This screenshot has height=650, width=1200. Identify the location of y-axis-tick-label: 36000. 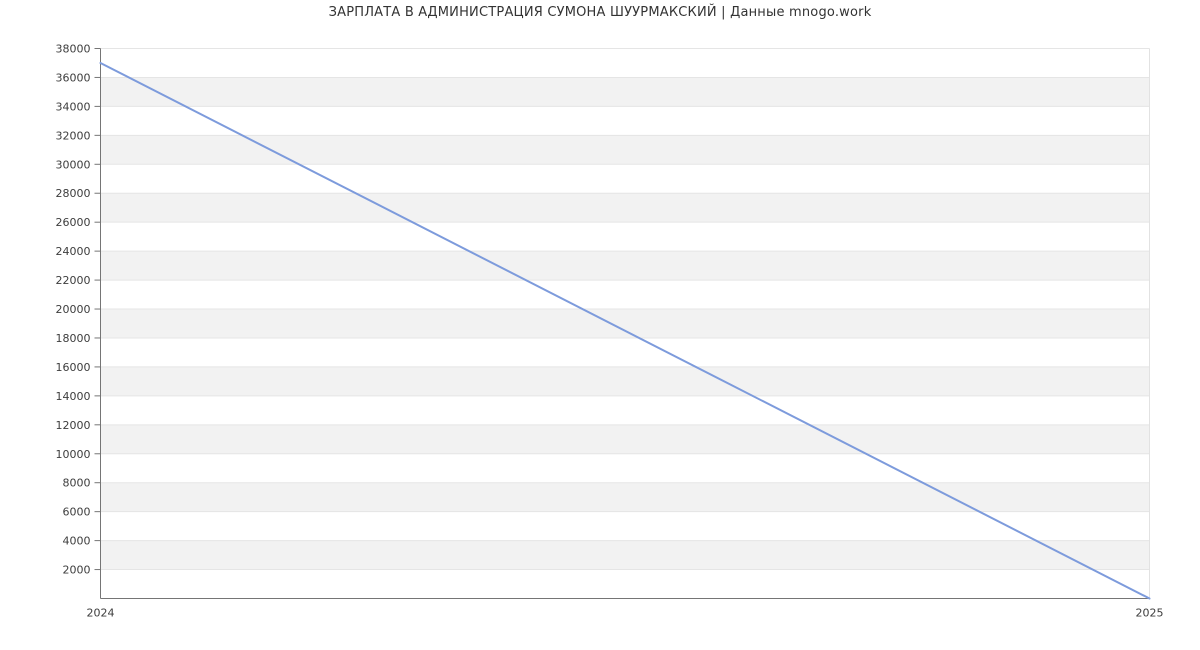
(73, 77).